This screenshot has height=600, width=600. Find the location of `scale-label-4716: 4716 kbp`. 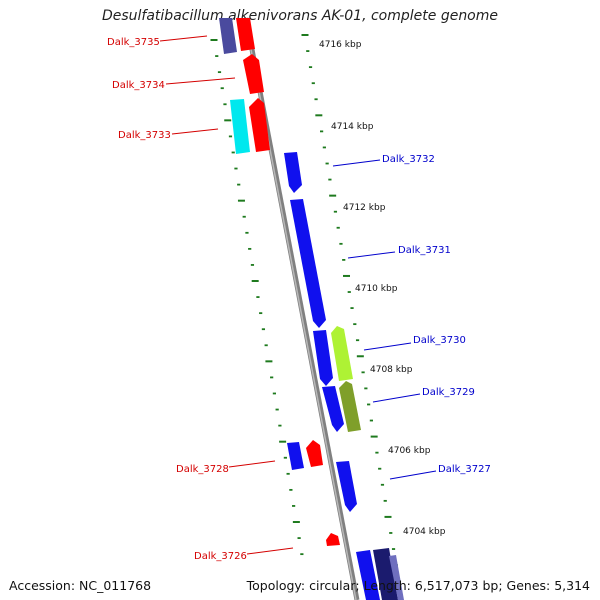

scale-label-4716: 4716 kbp is located at coordinates (340, 45).